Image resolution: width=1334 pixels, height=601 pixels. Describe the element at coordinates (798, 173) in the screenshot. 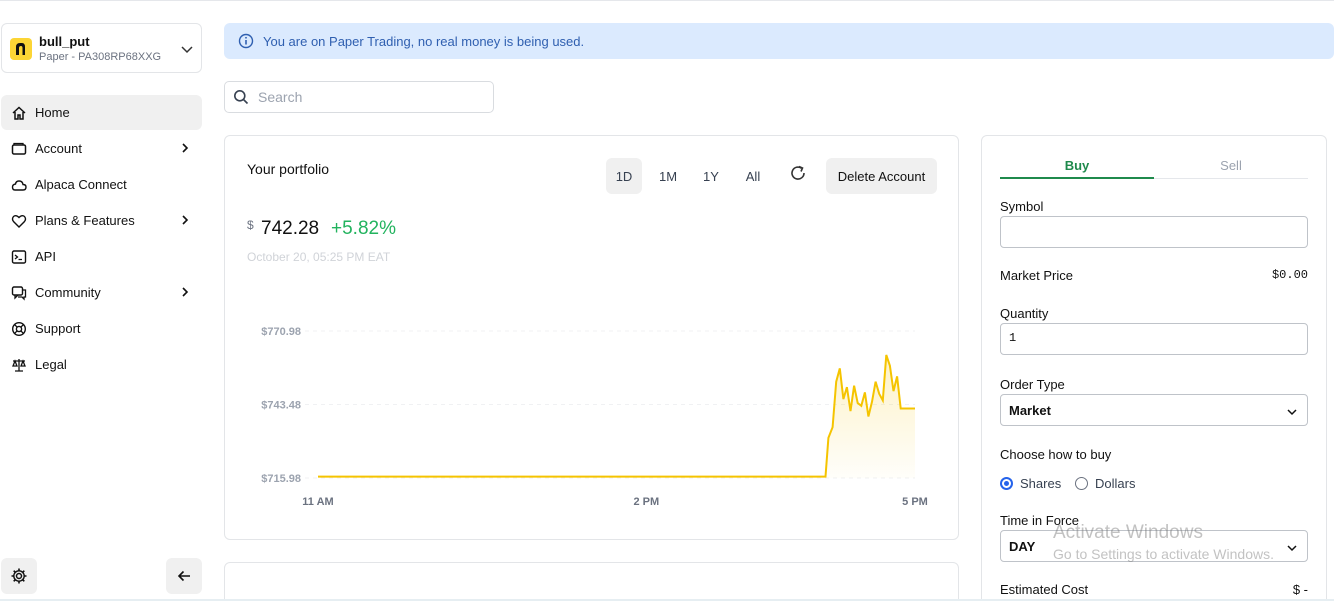

I see `refresh-icon` at that location.